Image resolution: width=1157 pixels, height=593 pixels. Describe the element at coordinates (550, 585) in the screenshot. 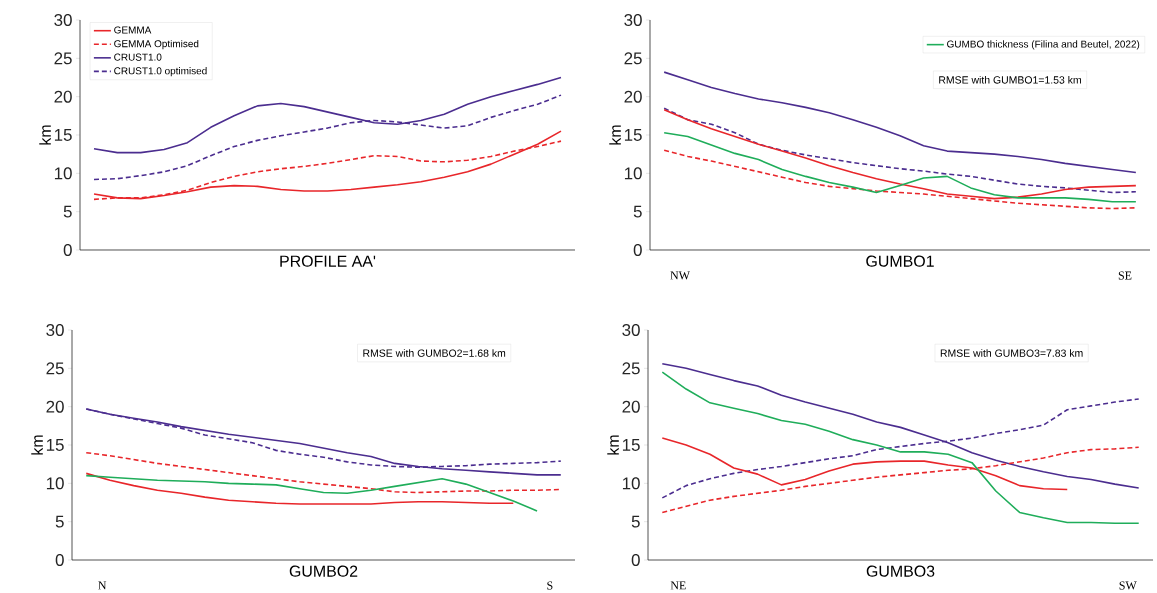

I see `text: S` at that location.